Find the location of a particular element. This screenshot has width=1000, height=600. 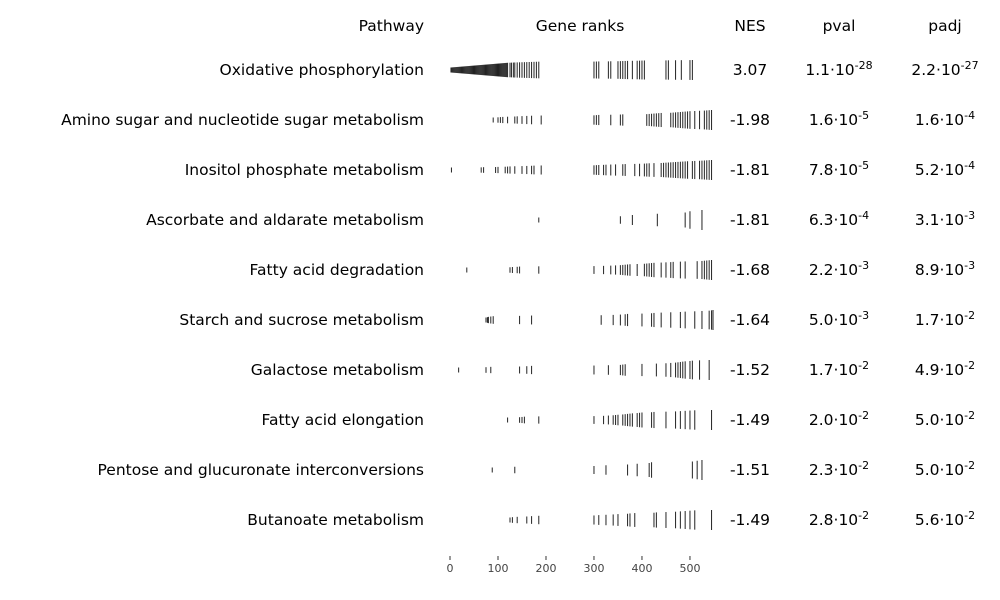

padj-value-mantissa: 4.9 is located at coordinates (927, 370).